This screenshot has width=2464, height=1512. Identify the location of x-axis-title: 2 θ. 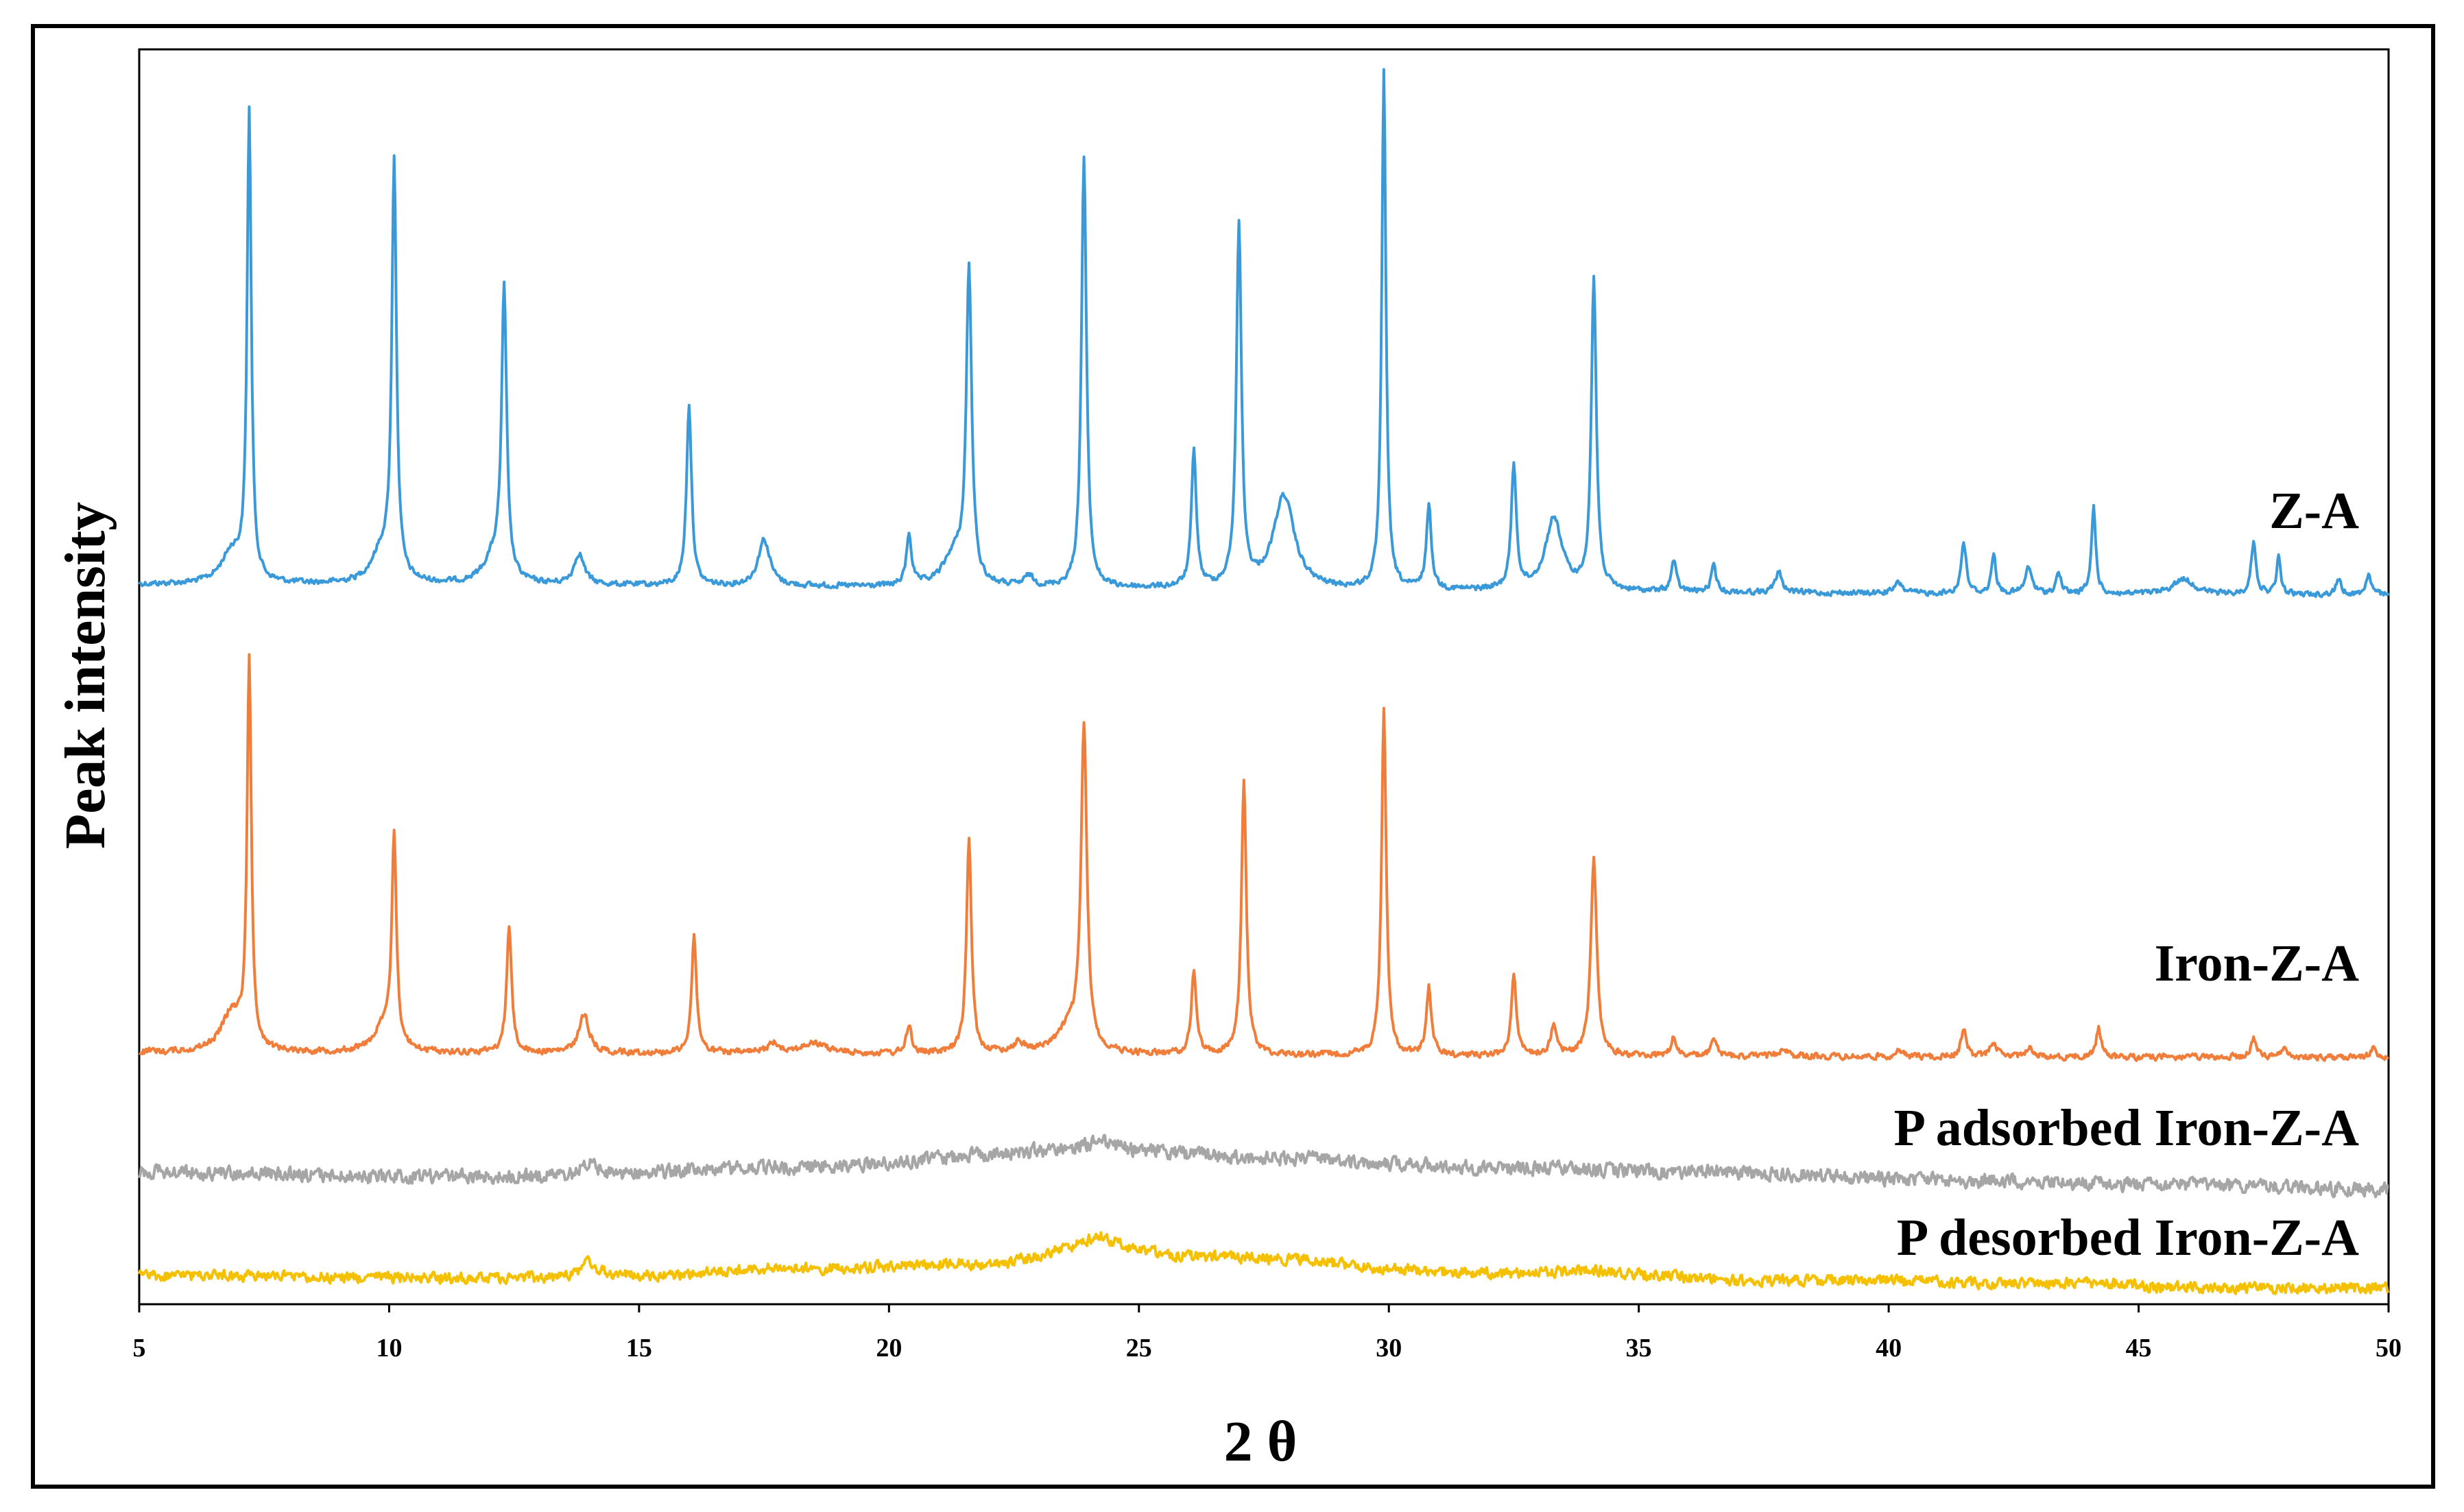
(1260, 1442).